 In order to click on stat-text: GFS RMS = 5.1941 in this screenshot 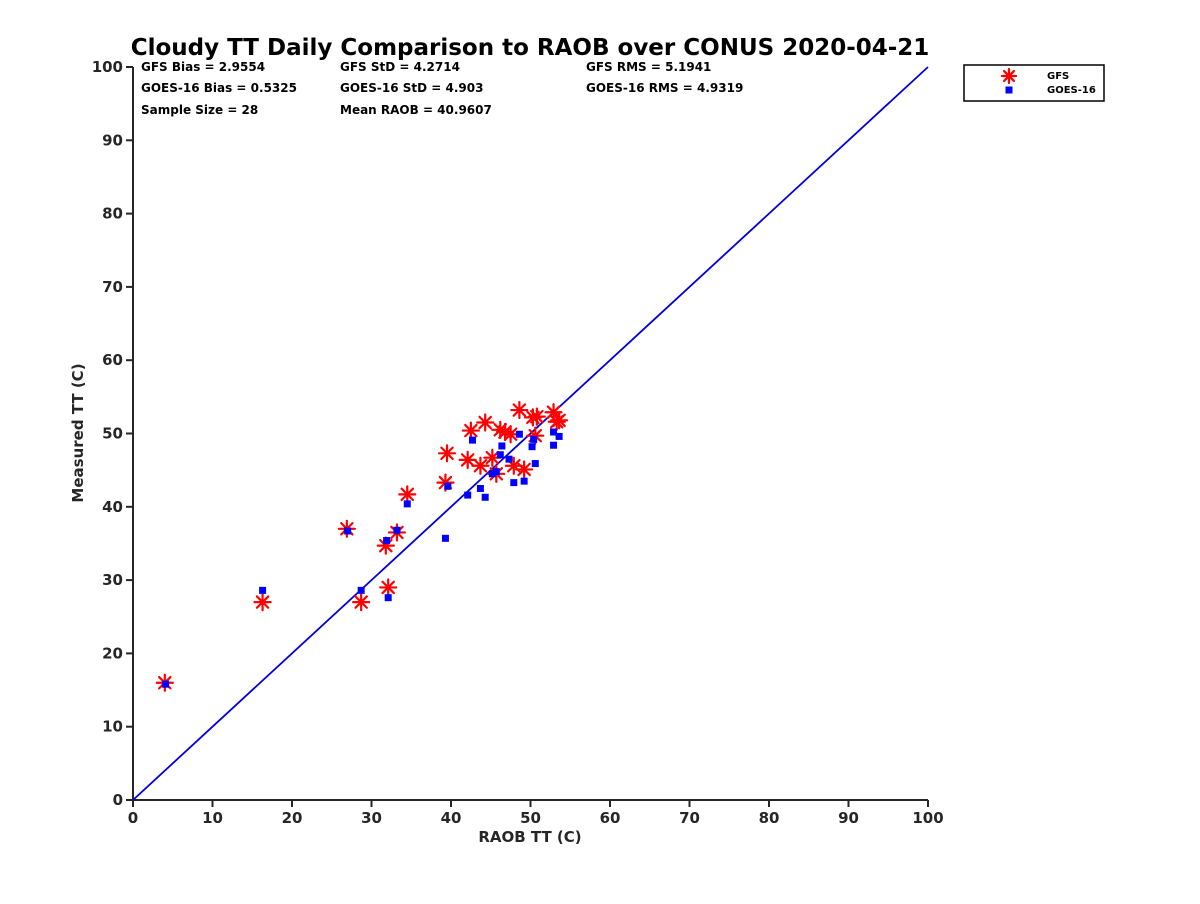, I will do `click(648, 67)`.